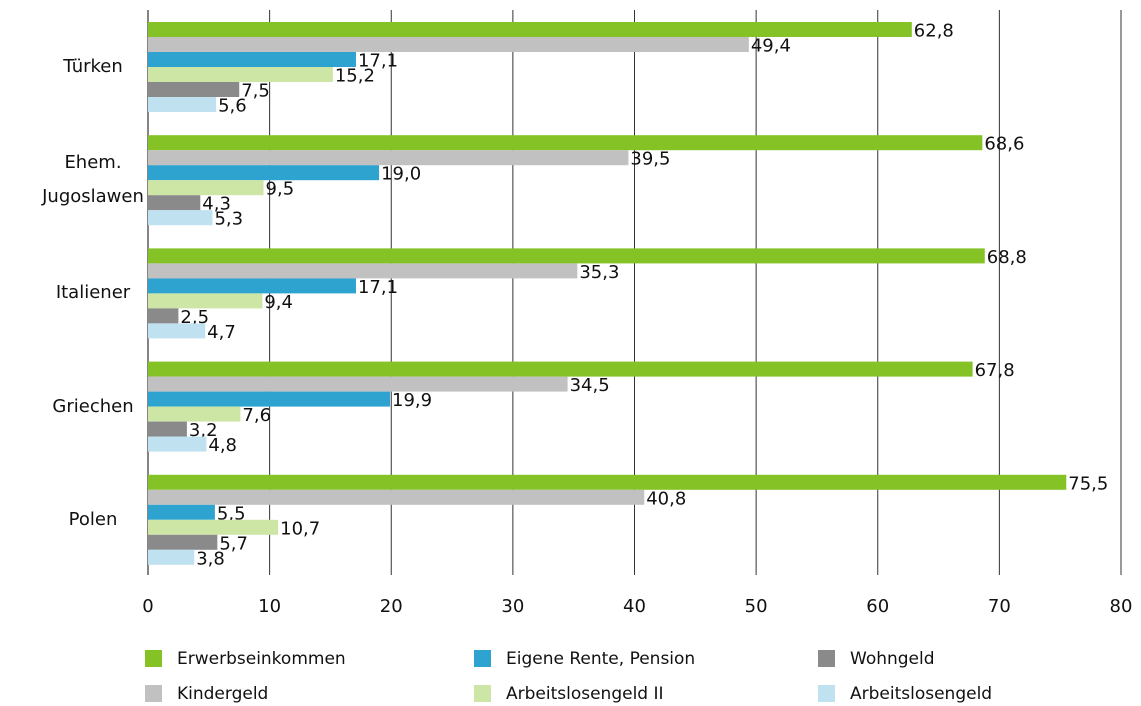 The width and height of the screenshot is (1141, 706). I want to click on data-label: 5,7, so click(233, 543).